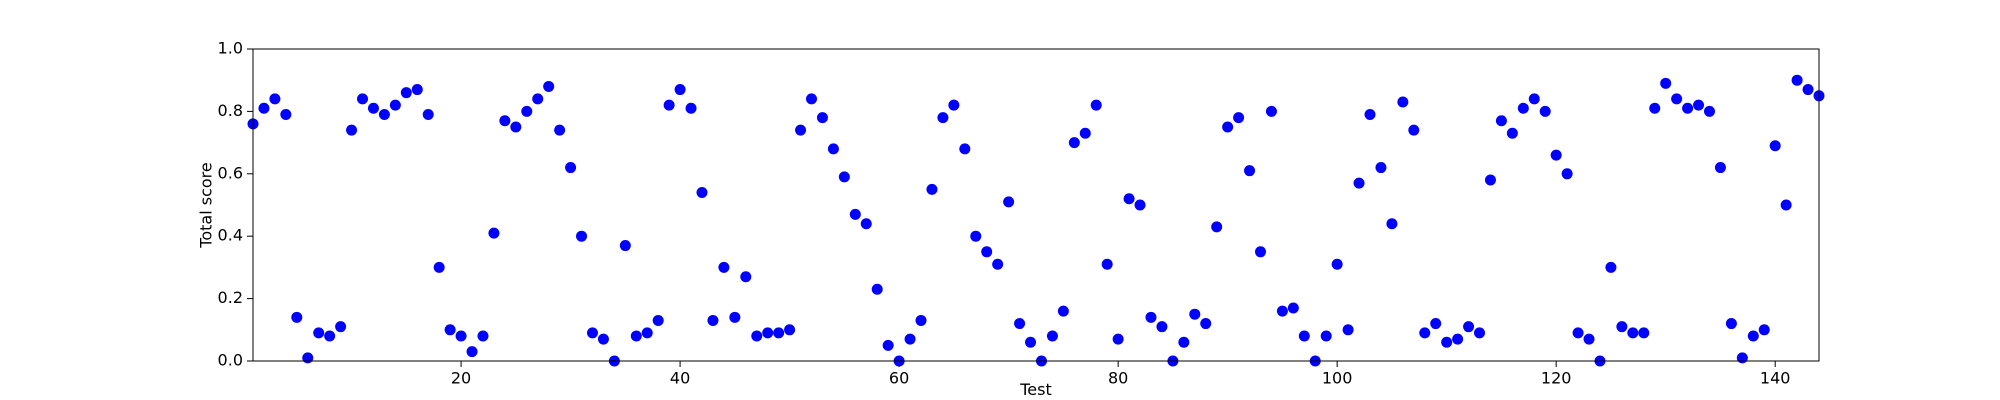  Describe the element at coordinates (230, 110) in the screenshot. I see `y-tick-label: 0.8` at that location.